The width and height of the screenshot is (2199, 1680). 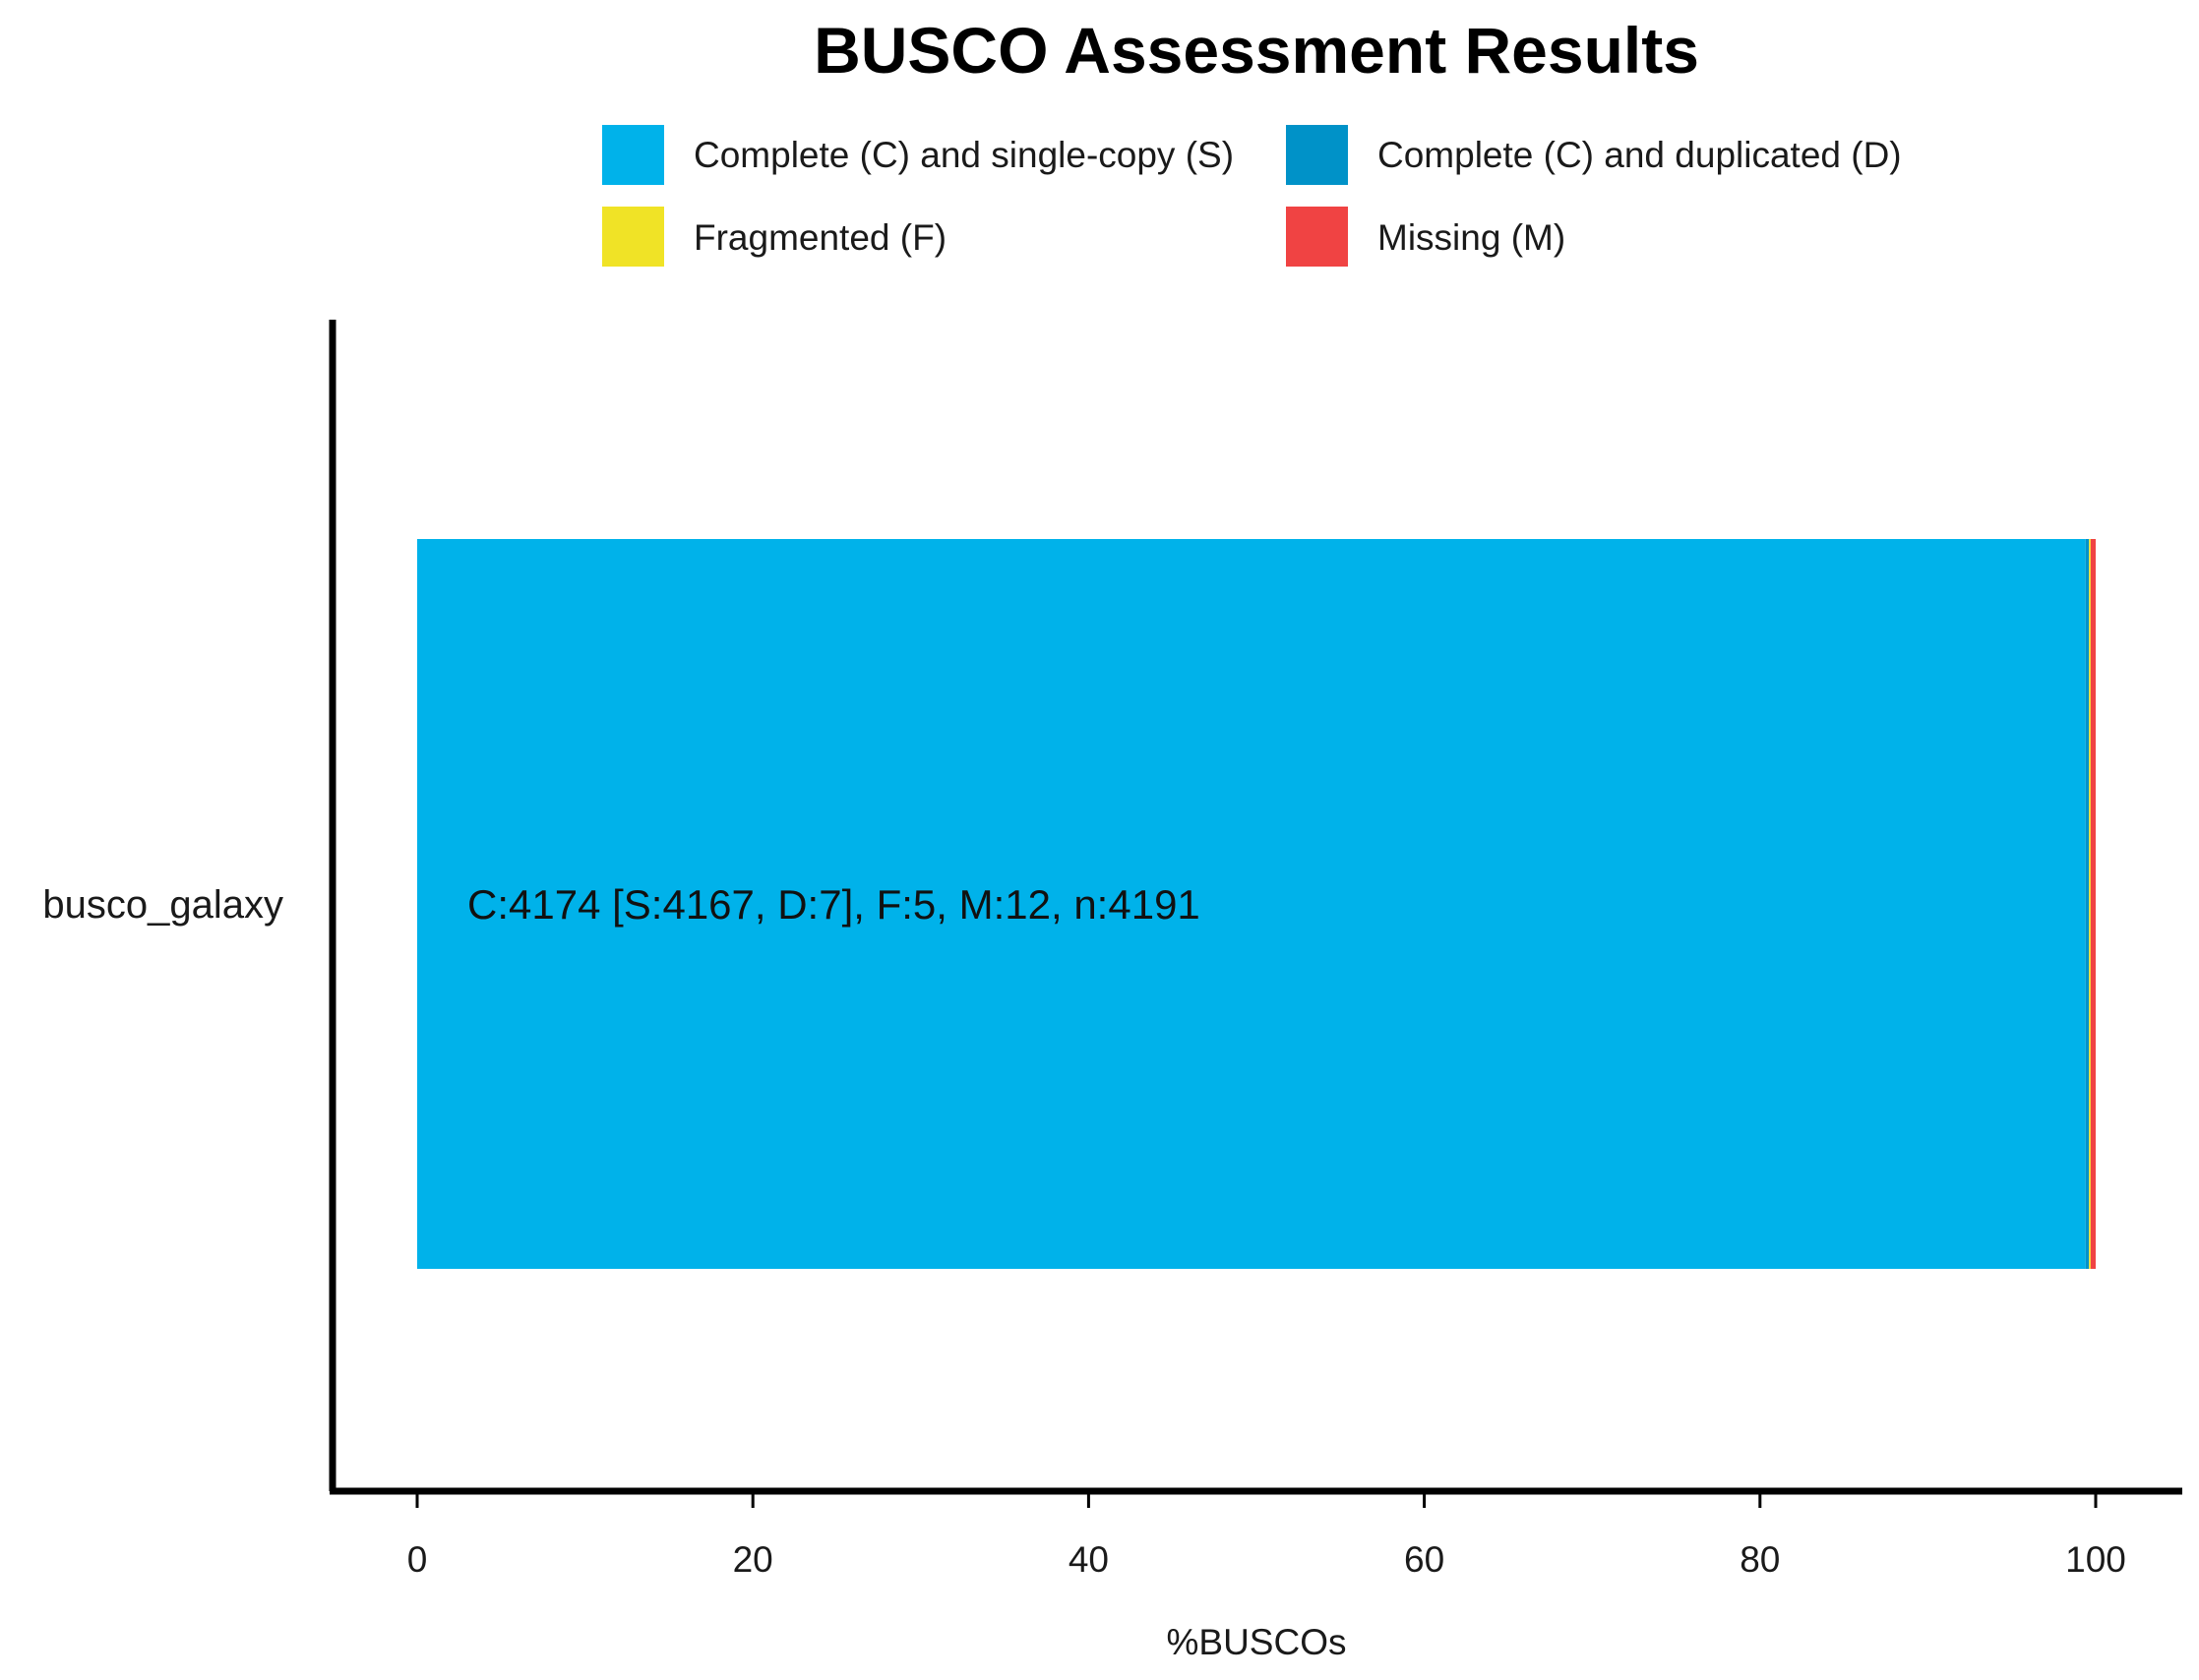 What do you see at coordinates (964, 155) in the screenshot?
I see `legend-label-1: Complete (C) and single-copy (S)` at bounding box center [964, 155].